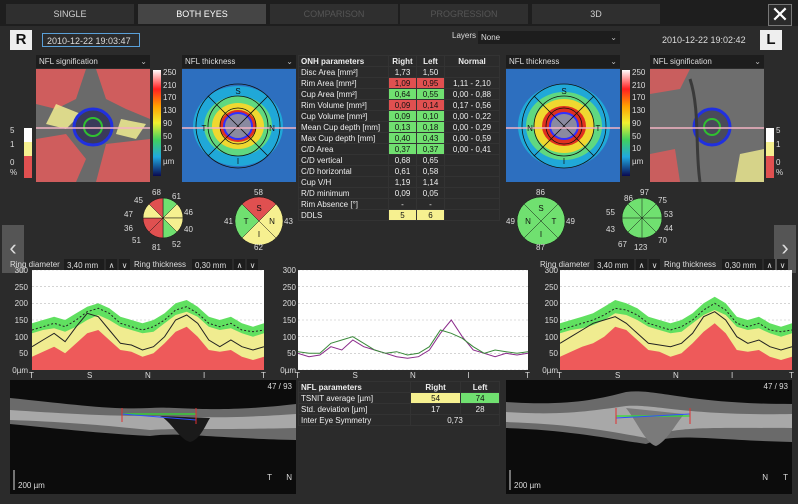  Describe the element at coordinates (551, 304) in the screenshot. I see `y-tick-label: 200` at that location.